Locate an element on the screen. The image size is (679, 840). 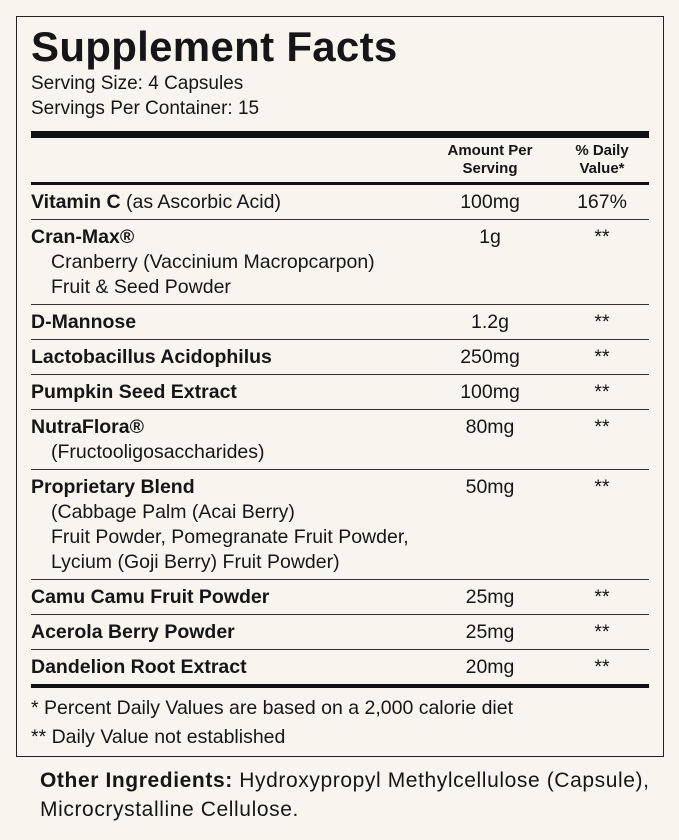
name-line: Acerola Berry Powder is located at coordinates (228, 632).